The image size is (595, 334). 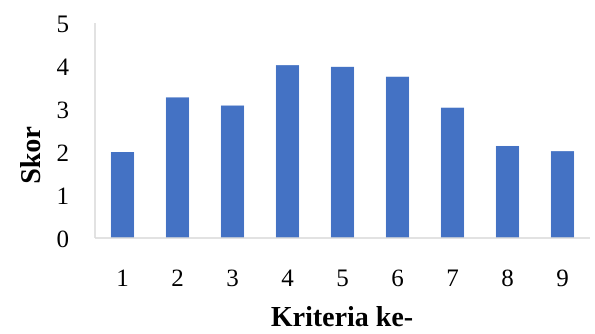 What do you see at coordinates (63, 110) in the screenshot?
I see `y-tick-label: 3` at bounding box center [63, 110].